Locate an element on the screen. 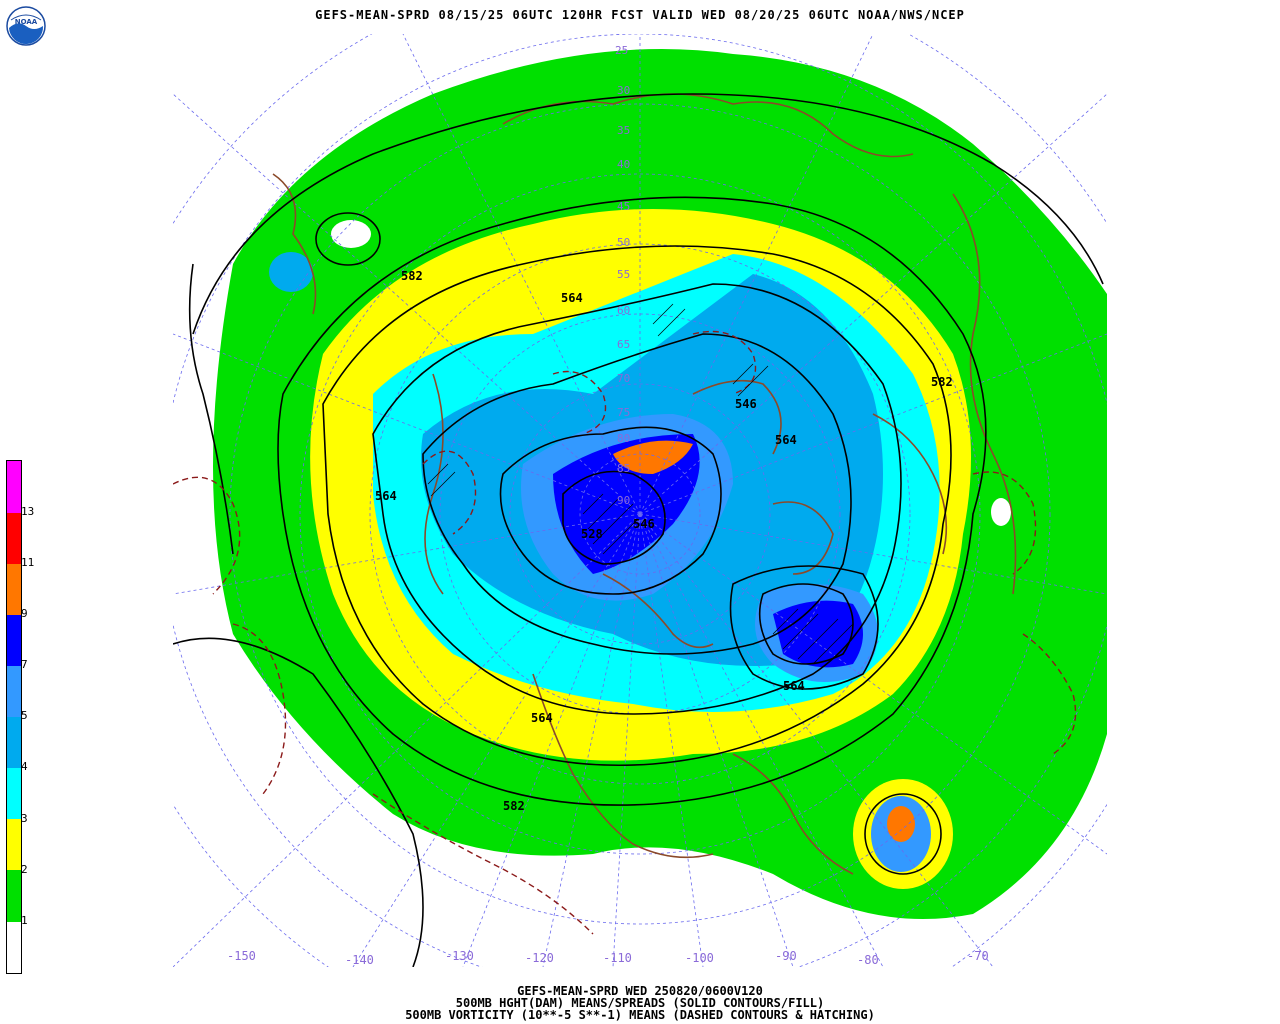 This screenshot has width=1280, height=1024. noaa-logo-icon: NOAA is located at coordinates (26, 26).